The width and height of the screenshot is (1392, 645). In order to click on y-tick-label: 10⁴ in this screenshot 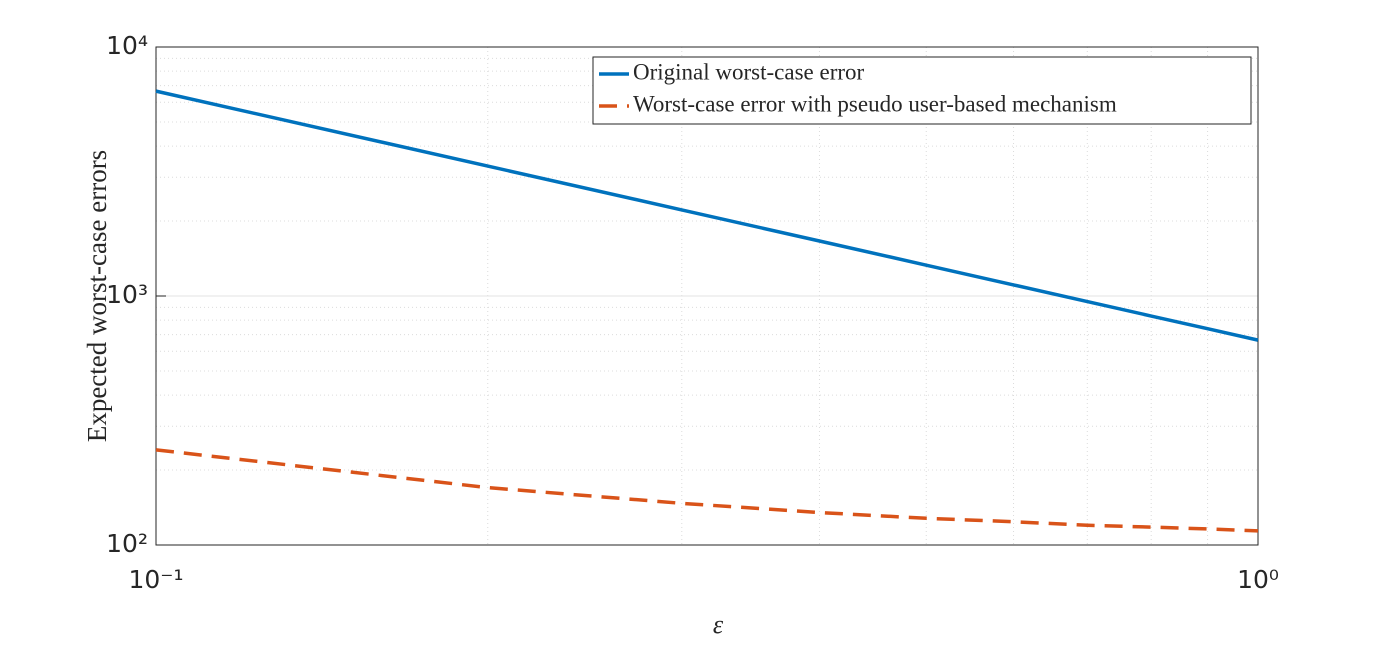, I will do `click(127, 45)`.